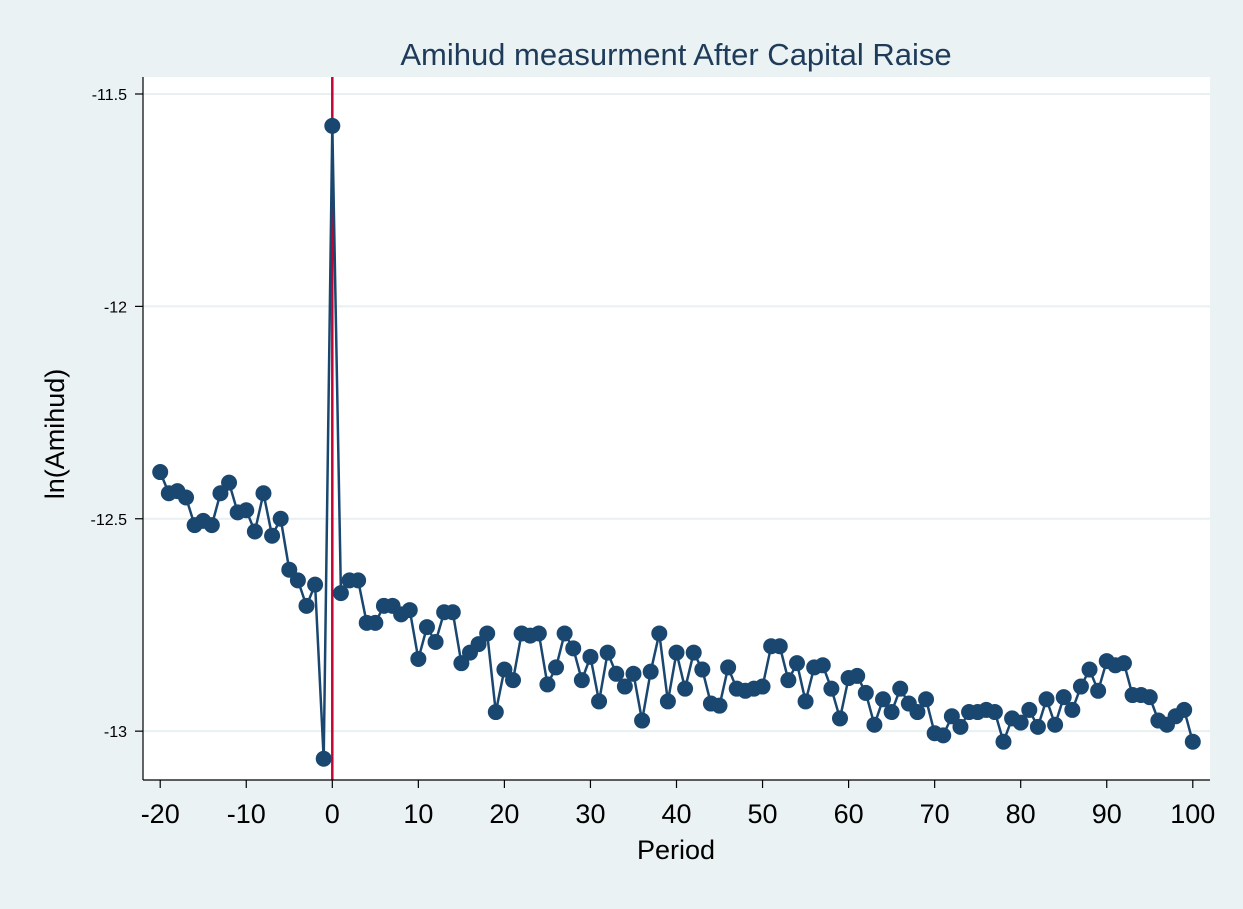 The width and height of the screenshot is (1243, 909). I want to click on x-tick-label: -20, so click(160, 814).